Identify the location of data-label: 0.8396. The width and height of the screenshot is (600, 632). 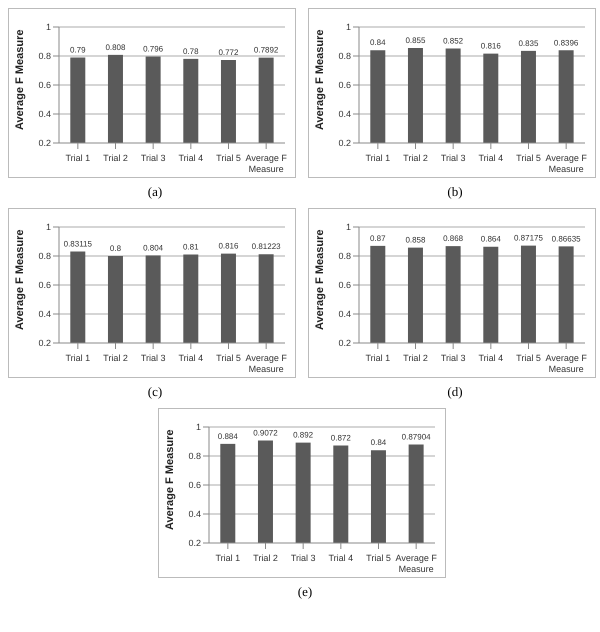
(566, 43).